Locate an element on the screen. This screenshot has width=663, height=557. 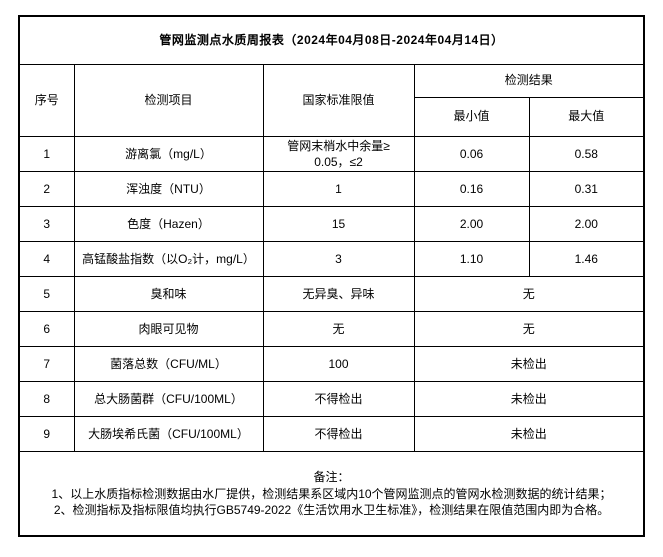
title-row: 管网监测点水质周报表（2024年04月08日-2024年04月14日） is located at coordinates (331, 40).